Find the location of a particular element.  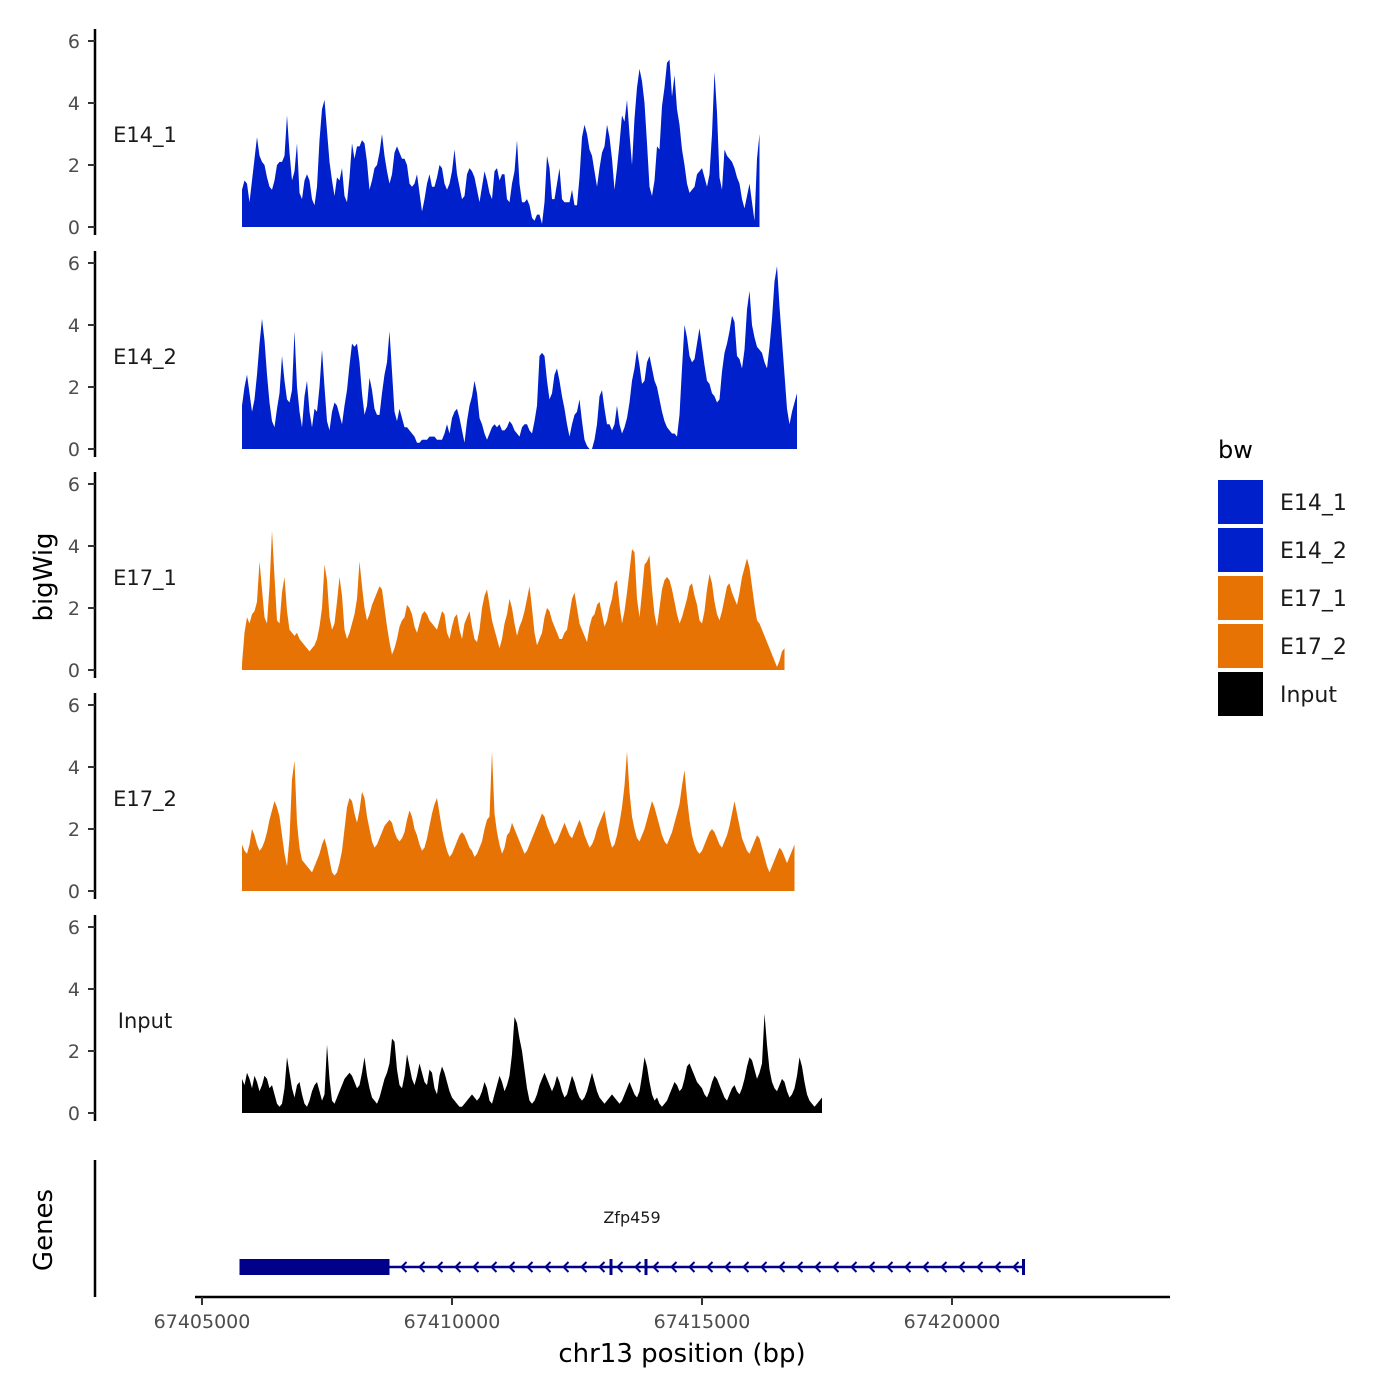

x-tick-label: 67415000 is located at coordinates (702, 1322).